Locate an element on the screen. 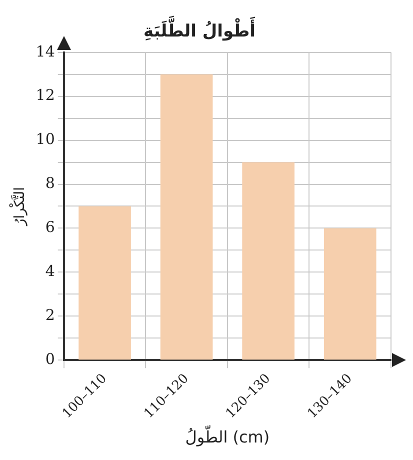 Image resolution: width=413 pixels, height=460 pixels. chart-title: أَطْوالُ الطَّلَبَةِ is located at coordinates (200, 28).